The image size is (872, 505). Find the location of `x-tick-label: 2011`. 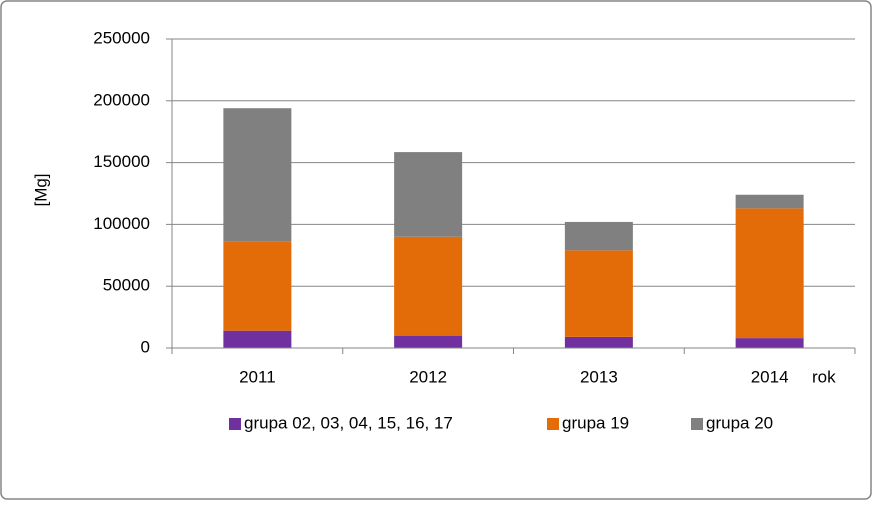

x-tick-label: 2011 is located at coordinates (257, 376).